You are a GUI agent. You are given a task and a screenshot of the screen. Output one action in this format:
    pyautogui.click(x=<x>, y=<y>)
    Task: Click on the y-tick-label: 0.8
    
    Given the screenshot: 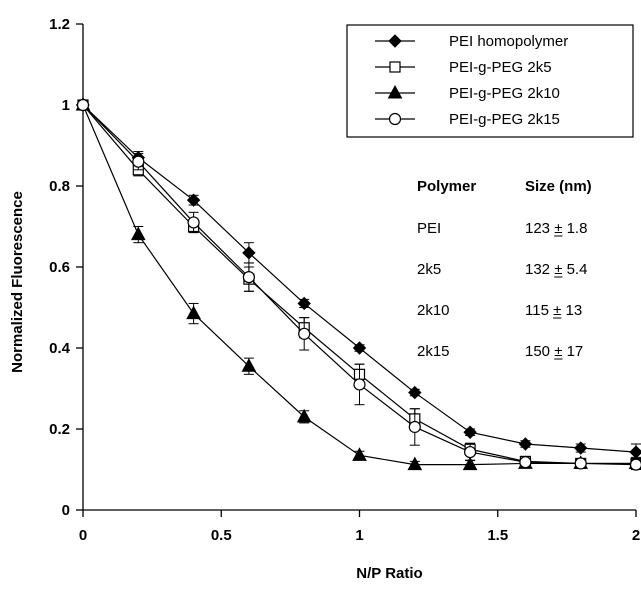 What is the action you would take?
    pyautogui.click(x=59, y=186)
    